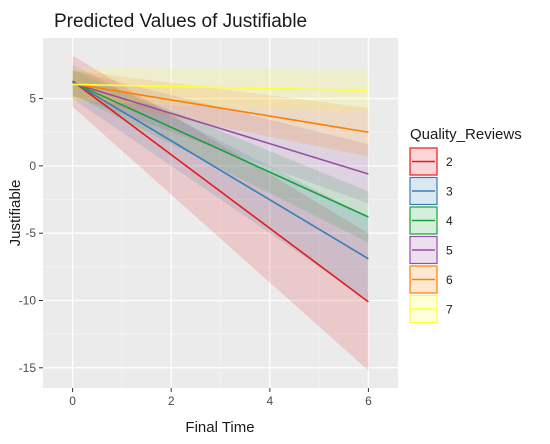 The height and width of the screenshot is (444, 550). I want to click on y-tick-label: -15, so click(28, 368).